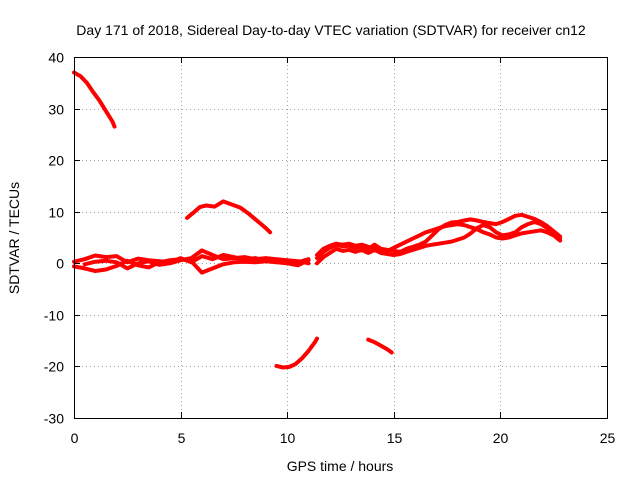 The height and width of the screenshot is (480, 640). I want to click on series-band-low-c, so click(196, 259).